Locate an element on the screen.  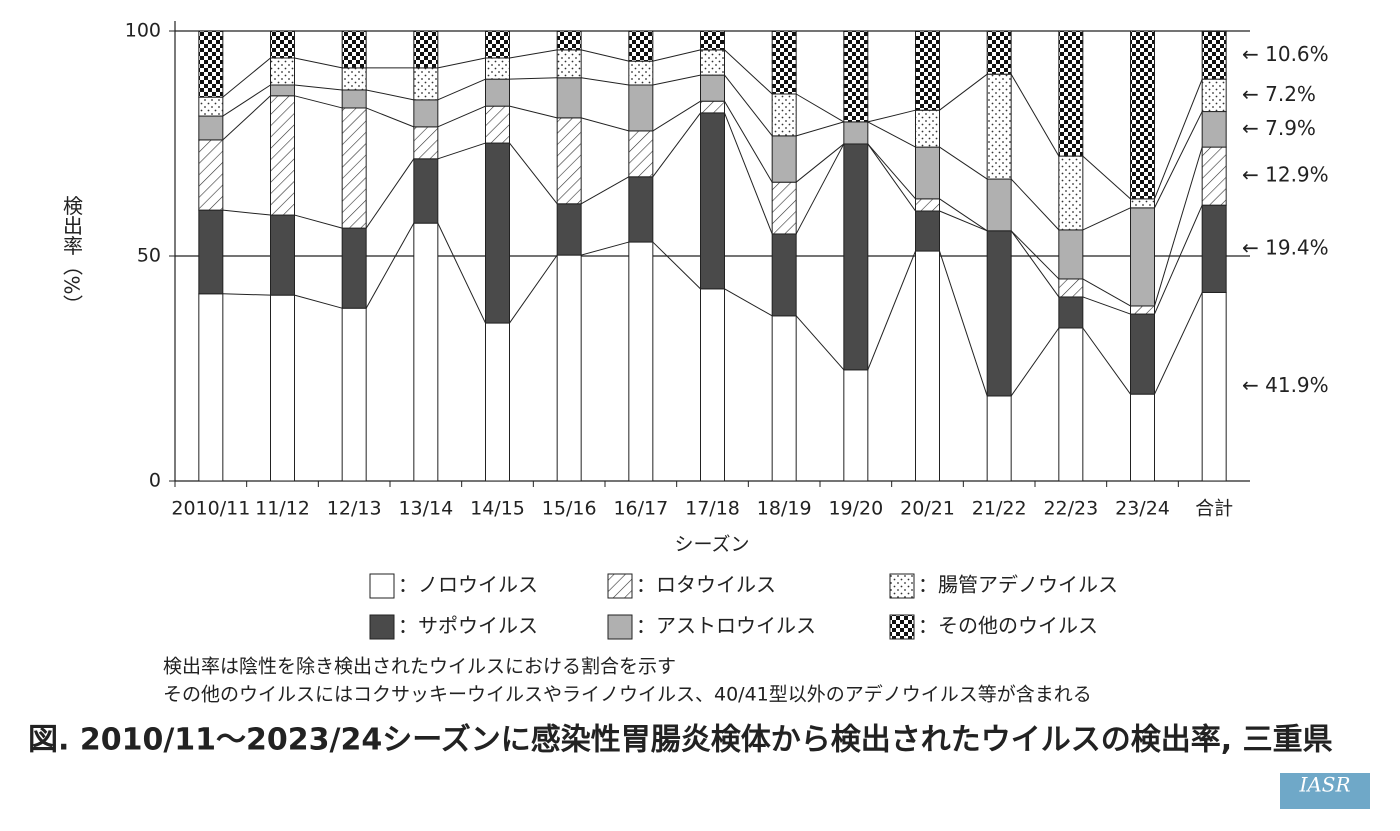
x-tick-label: 2010/11 is located at coordinates (210, 509).